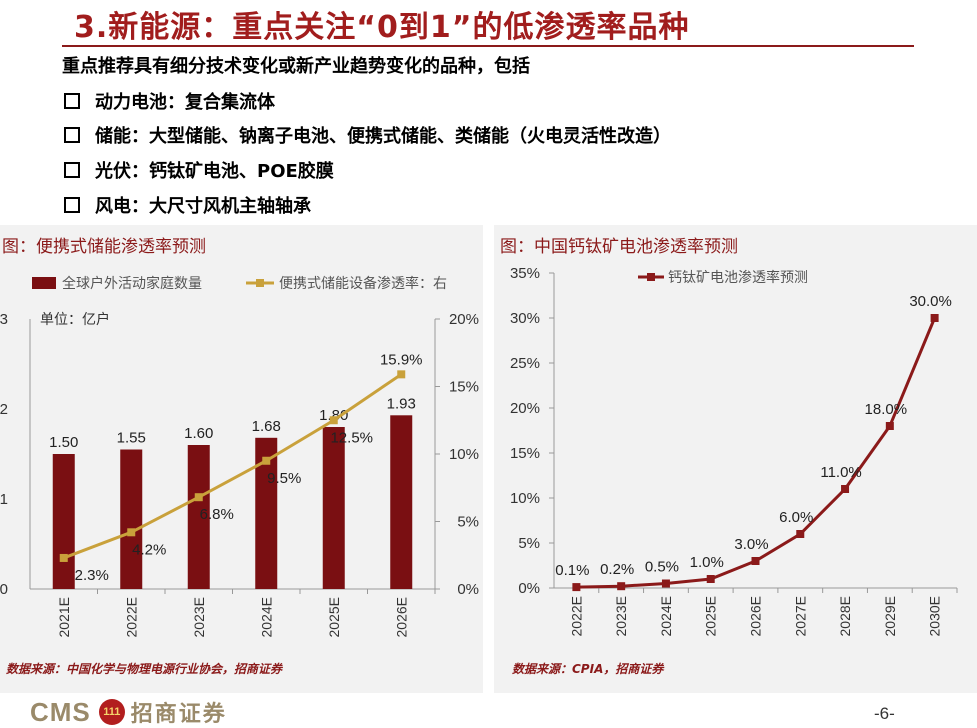 Image resolution: width=977 pixels, height=728 pixels. What do you see at coordinates (572, 570) in the screenshot?
I see `line-data-label: 0.1%` at bounding box center [572, 570].